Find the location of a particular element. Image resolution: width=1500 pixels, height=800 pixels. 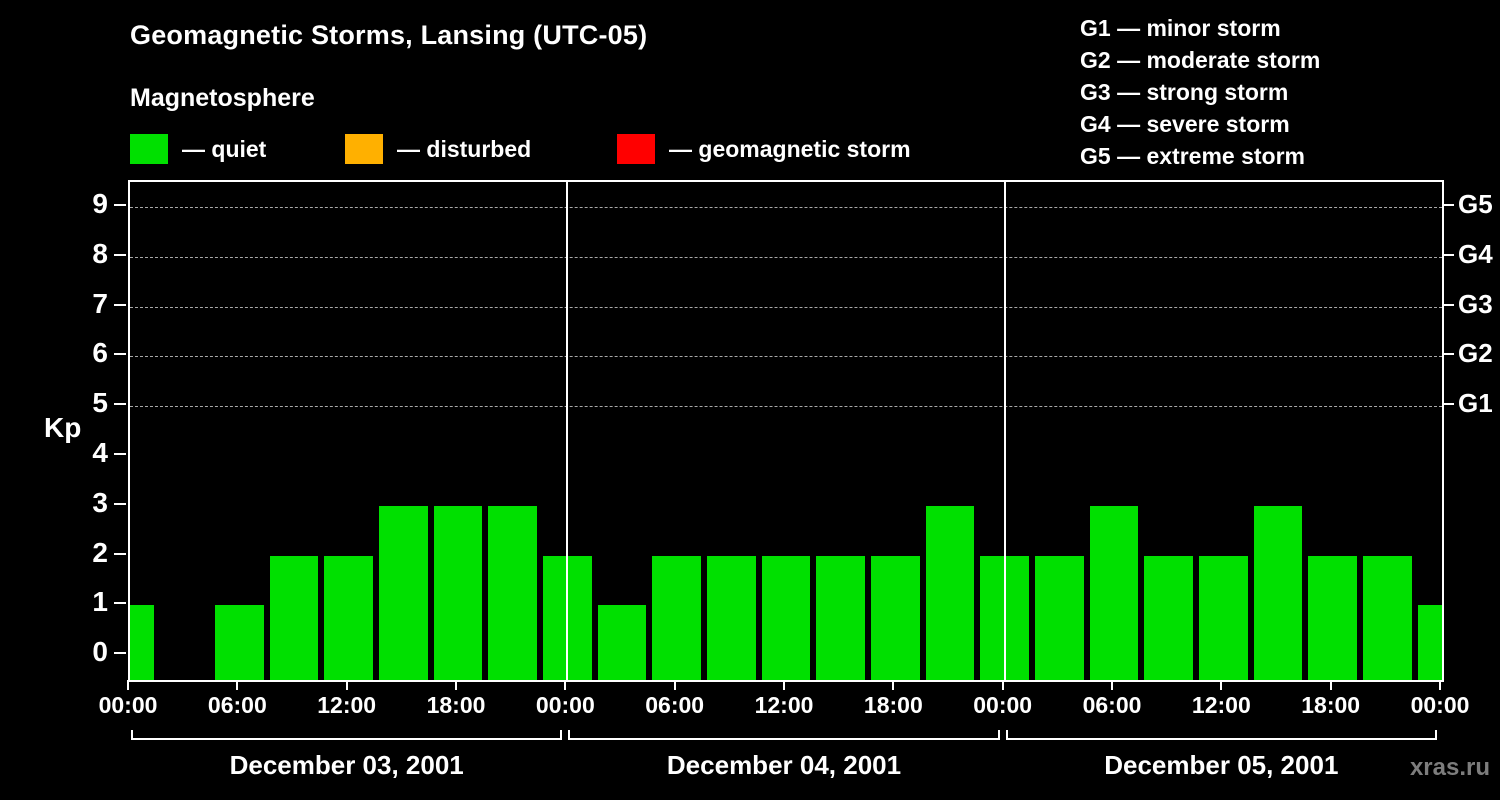

g-axis-label: G4 is located at coordinates (1475, 253).